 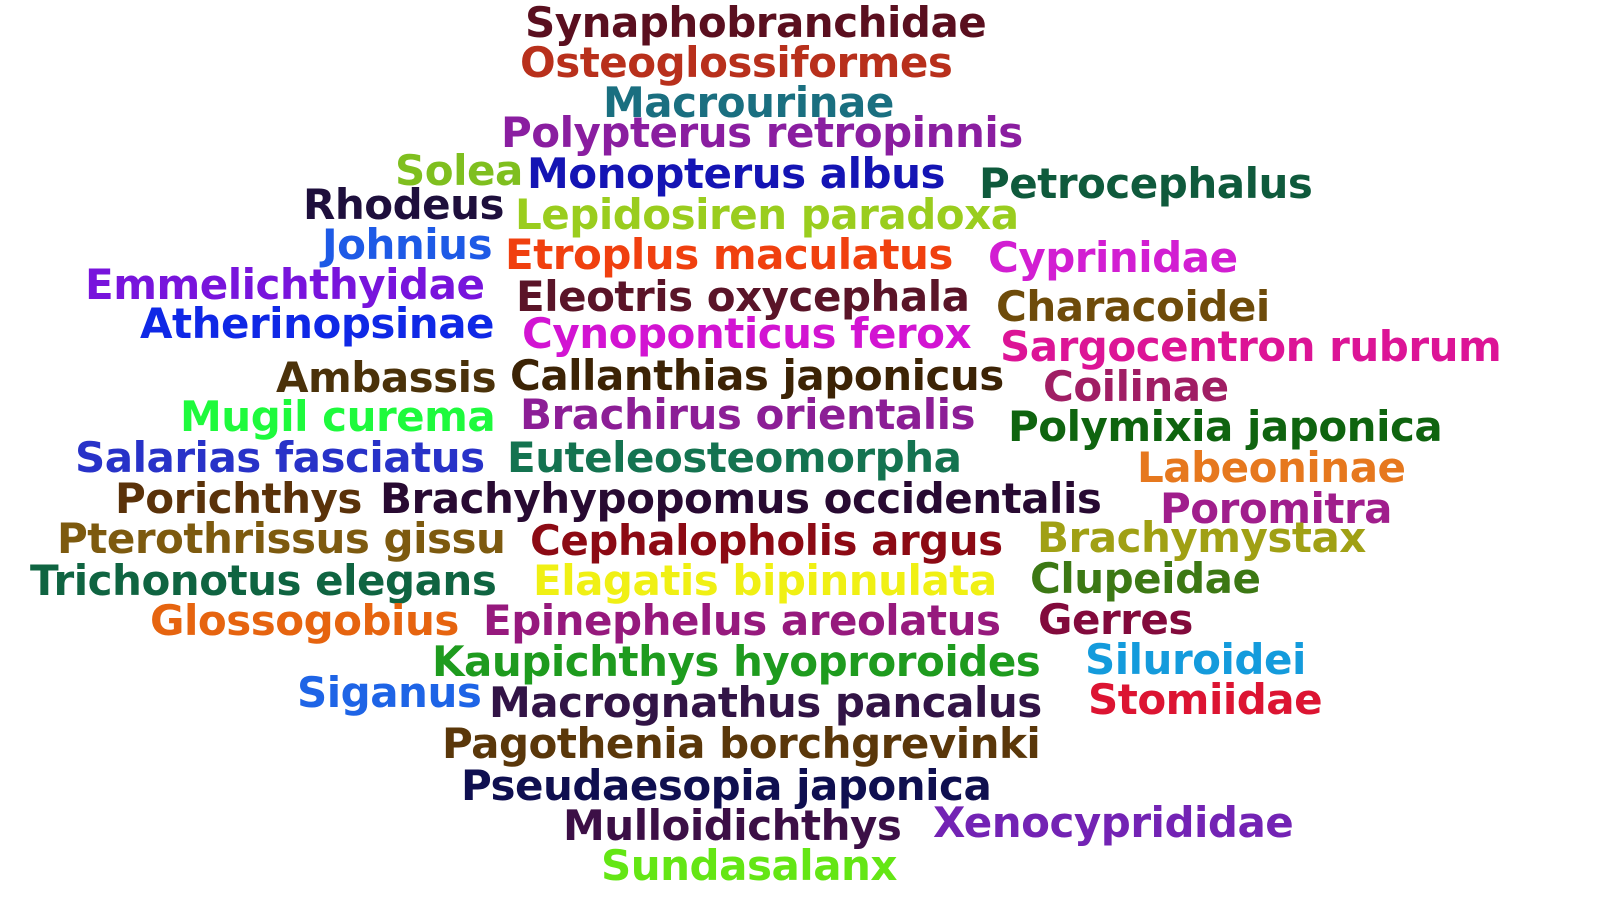 What do you see at coordinates (1251, 346) in the screenshot?
I see `cloud-word: Sargocentron rubrum` at bounding box center [1251, 346].